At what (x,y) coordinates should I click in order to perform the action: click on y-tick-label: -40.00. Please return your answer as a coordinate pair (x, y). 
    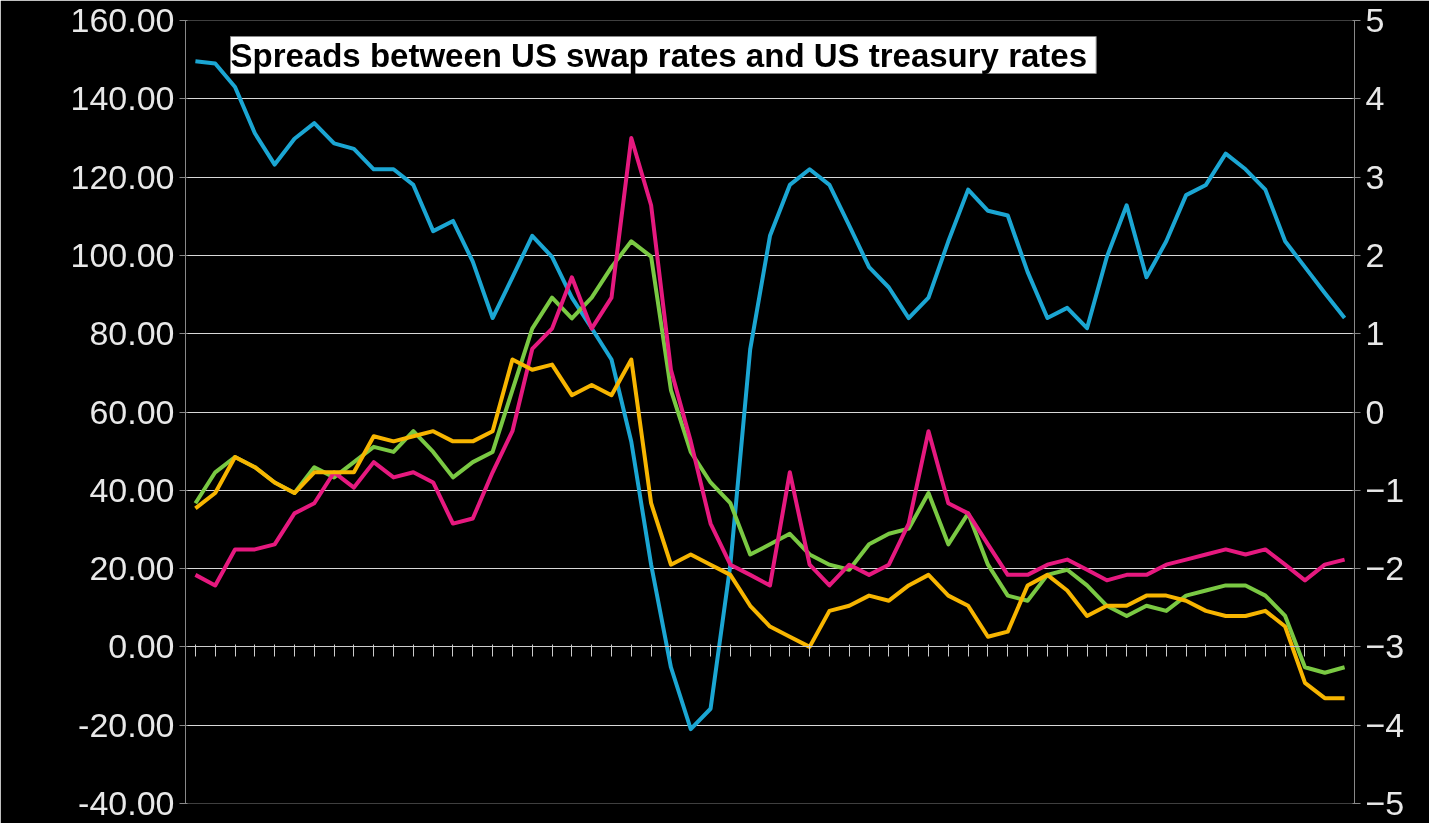
    Looking at the image, I should click on (126, 803).